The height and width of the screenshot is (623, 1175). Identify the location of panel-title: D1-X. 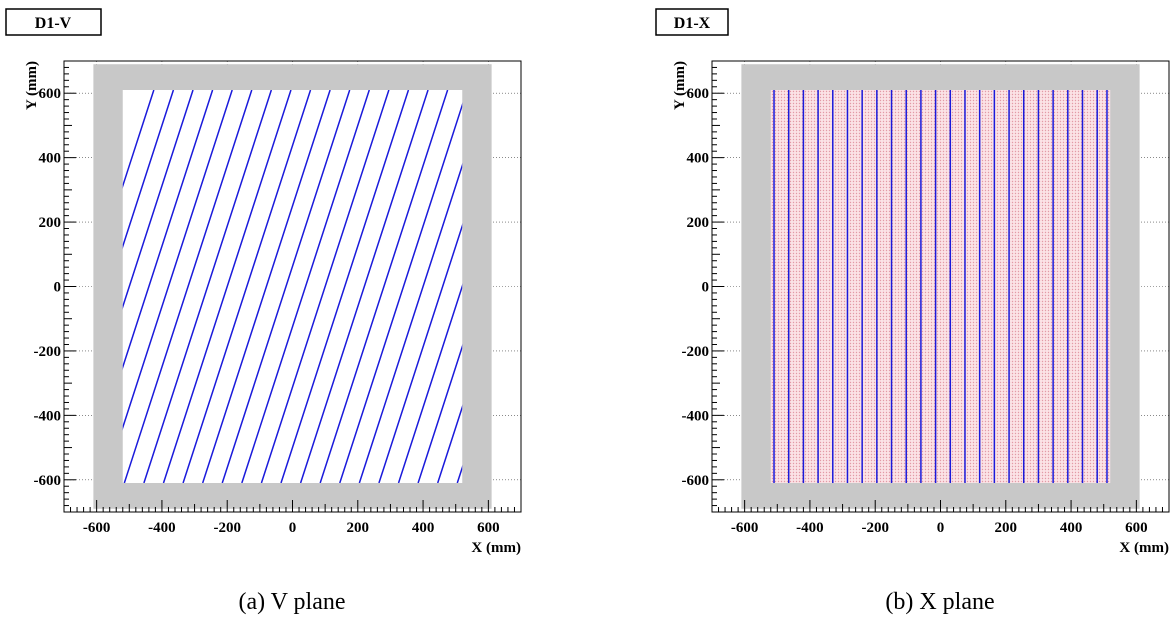
(692, 23).